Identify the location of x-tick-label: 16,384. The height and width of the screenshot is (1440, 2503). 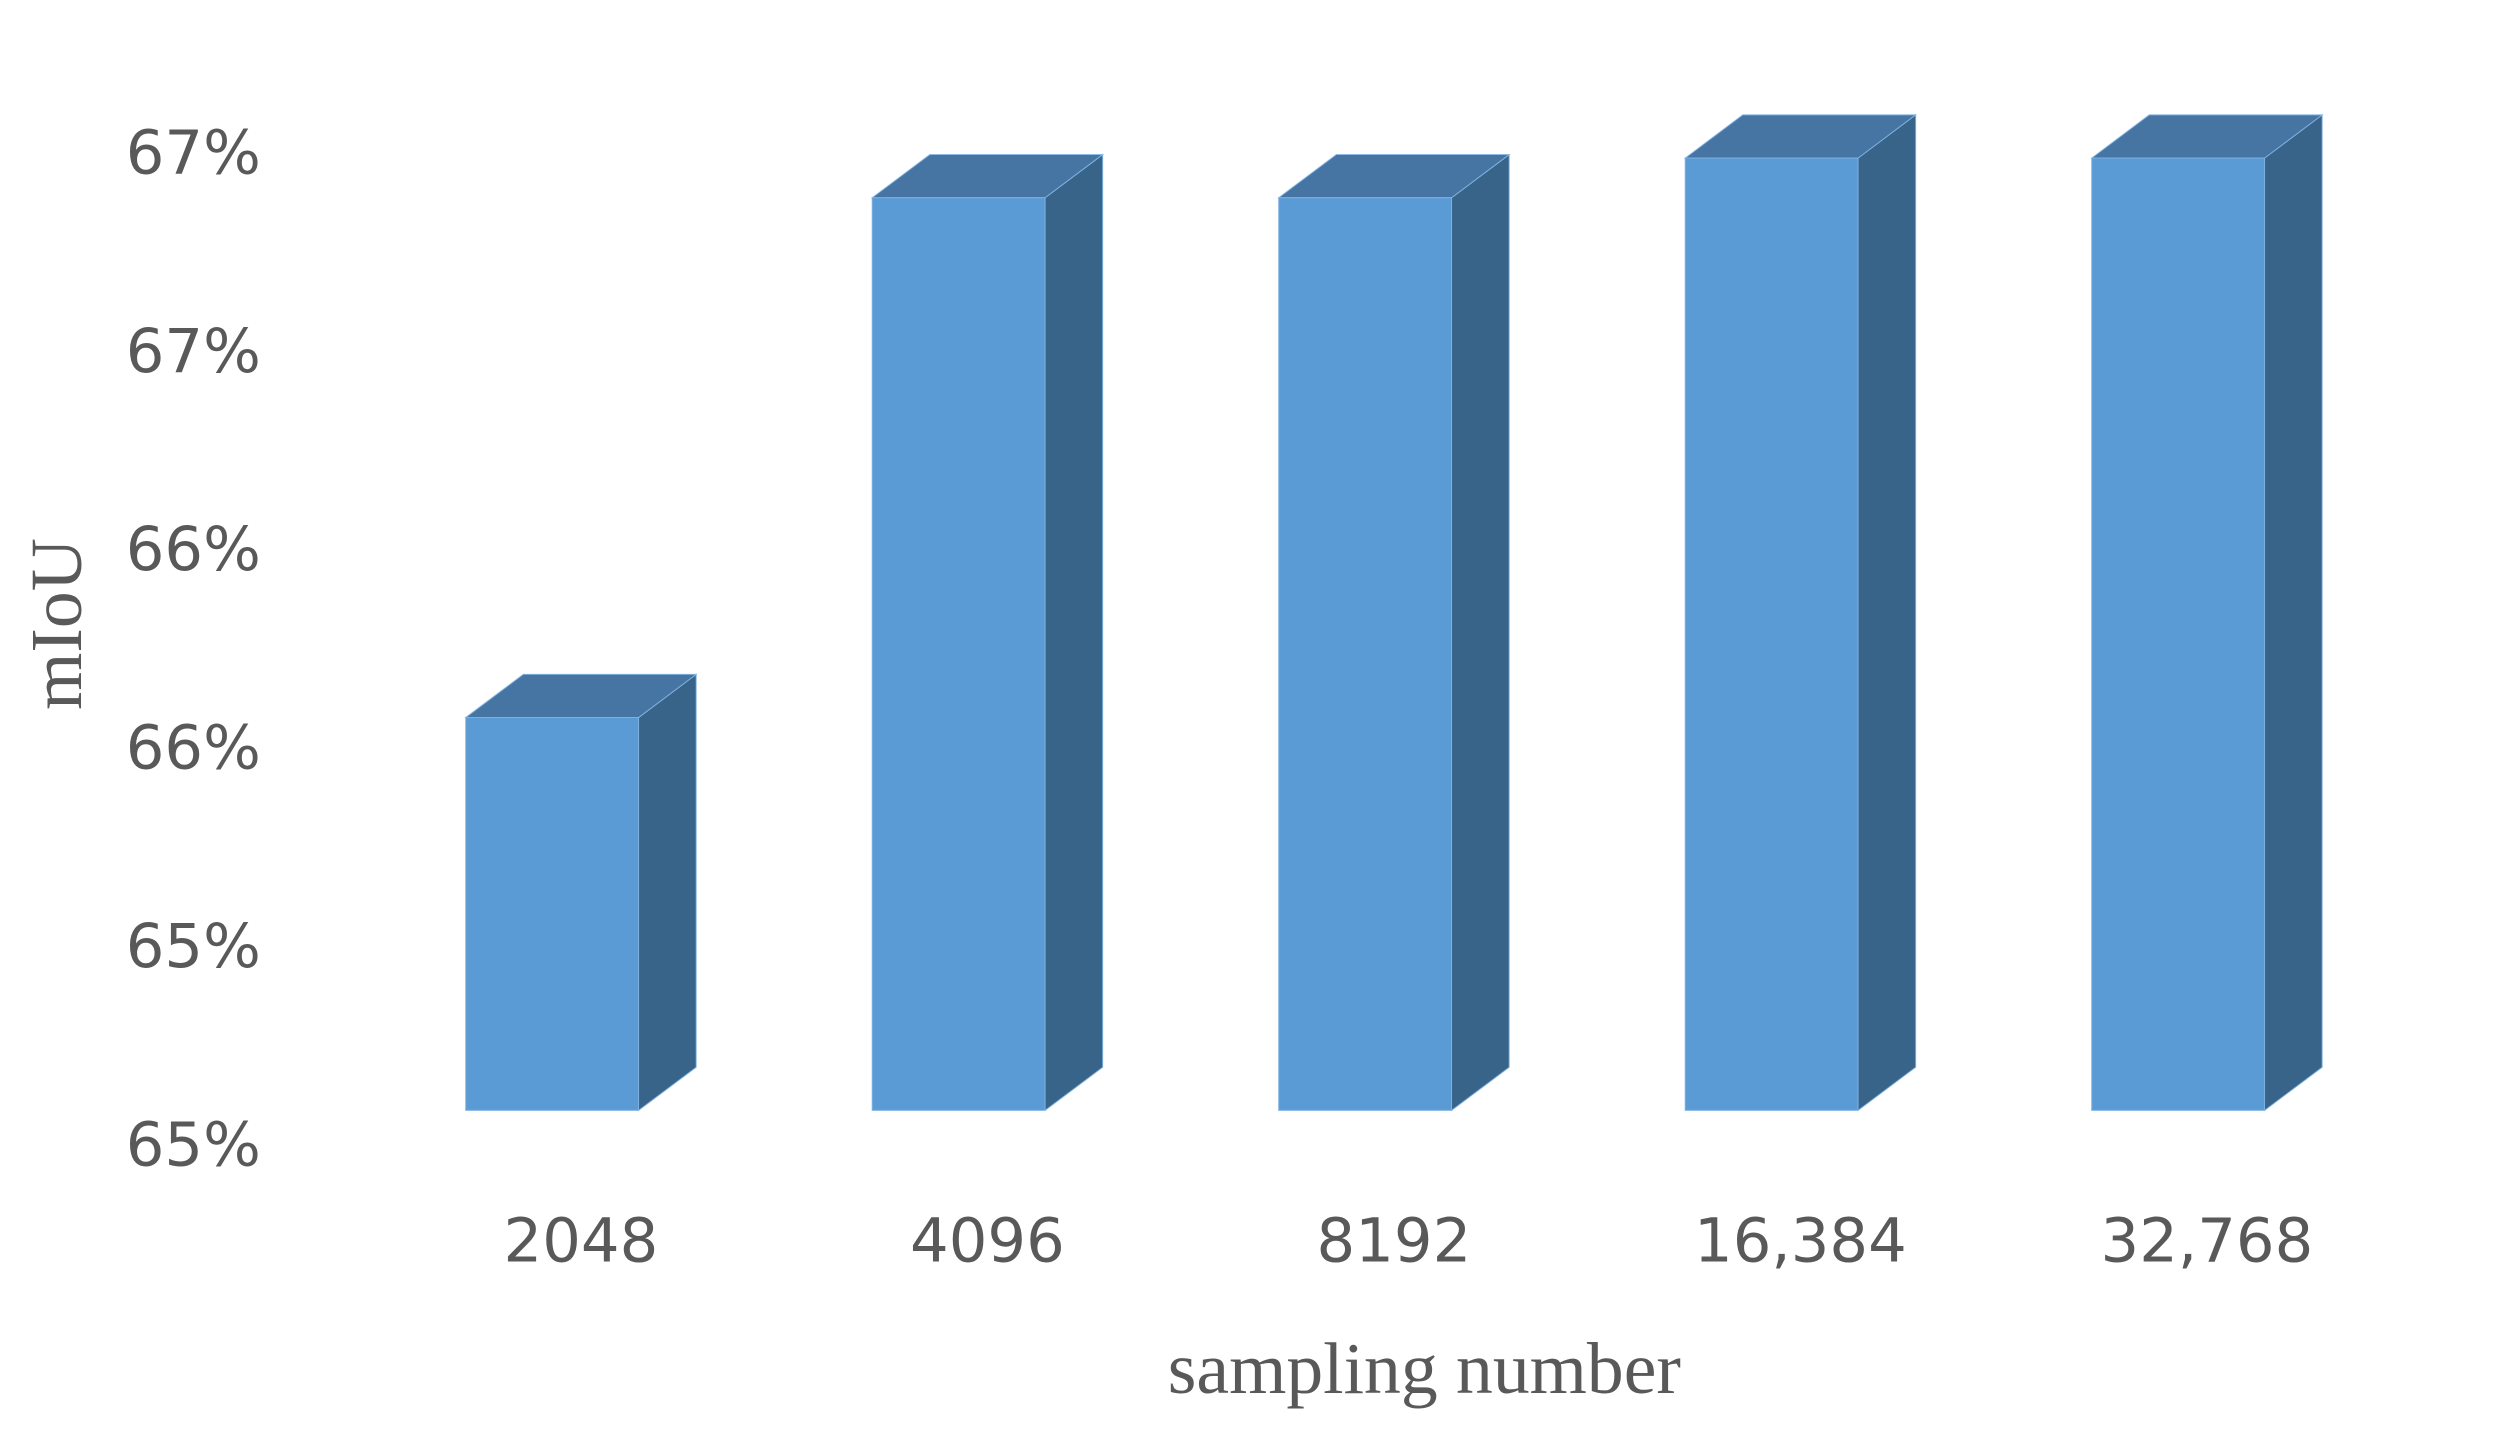
(1800, 1241).